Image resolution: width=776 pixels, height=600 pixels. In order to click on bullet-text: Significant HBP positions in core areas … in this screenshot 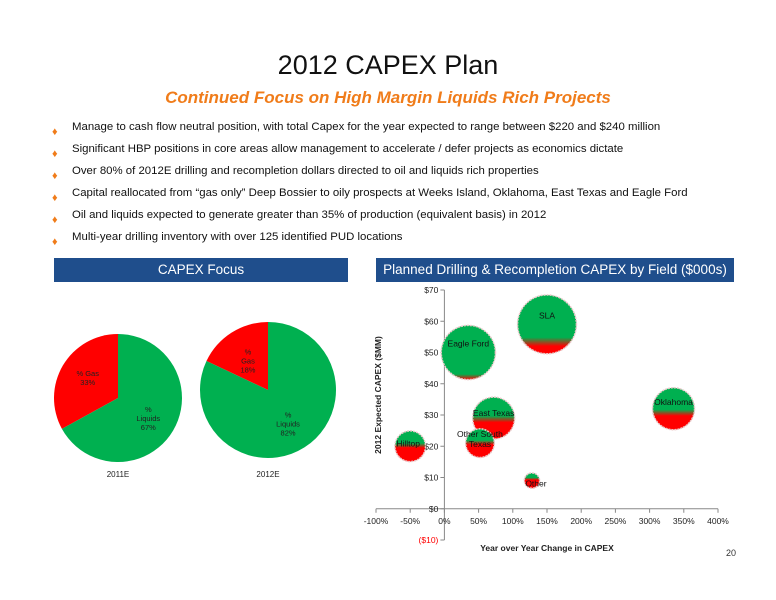, I will do `click(348, 149)`.